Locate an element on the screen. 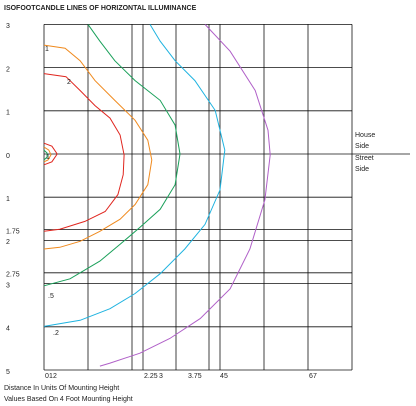 The height and width of the screenshot is (406, 416). y-tick-label: 2.75 is located at coordinates (13, 275).